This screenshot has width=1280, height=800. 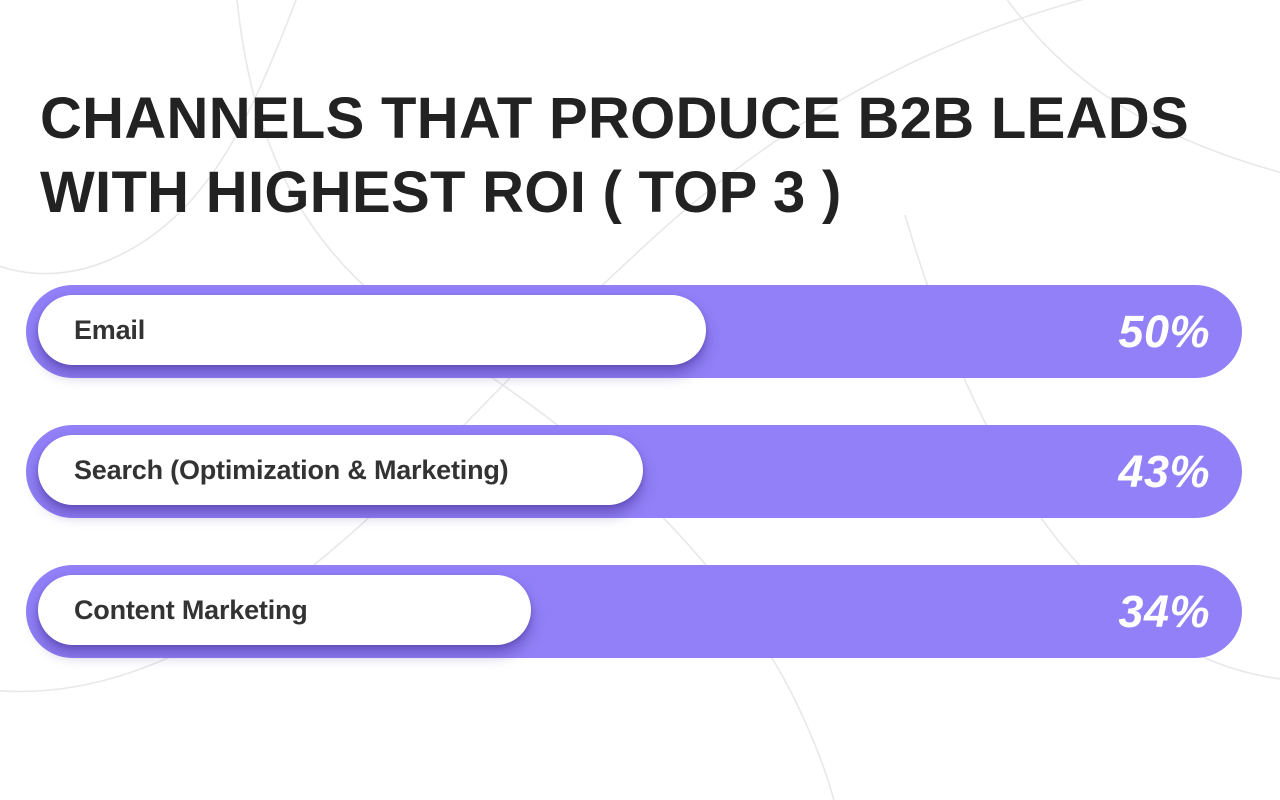 I want to click on bar-row: Email 50%, so click(x=634, y=331).